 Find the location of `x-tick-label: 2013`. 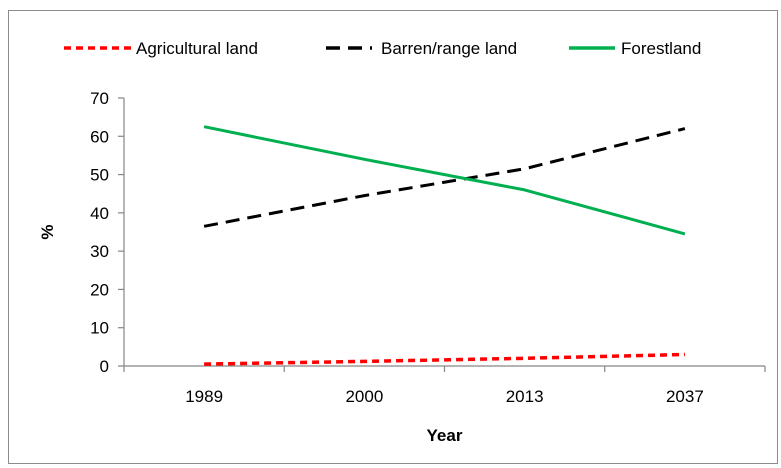

x-tick-label: 2013 is located at coordinates (525, 396).